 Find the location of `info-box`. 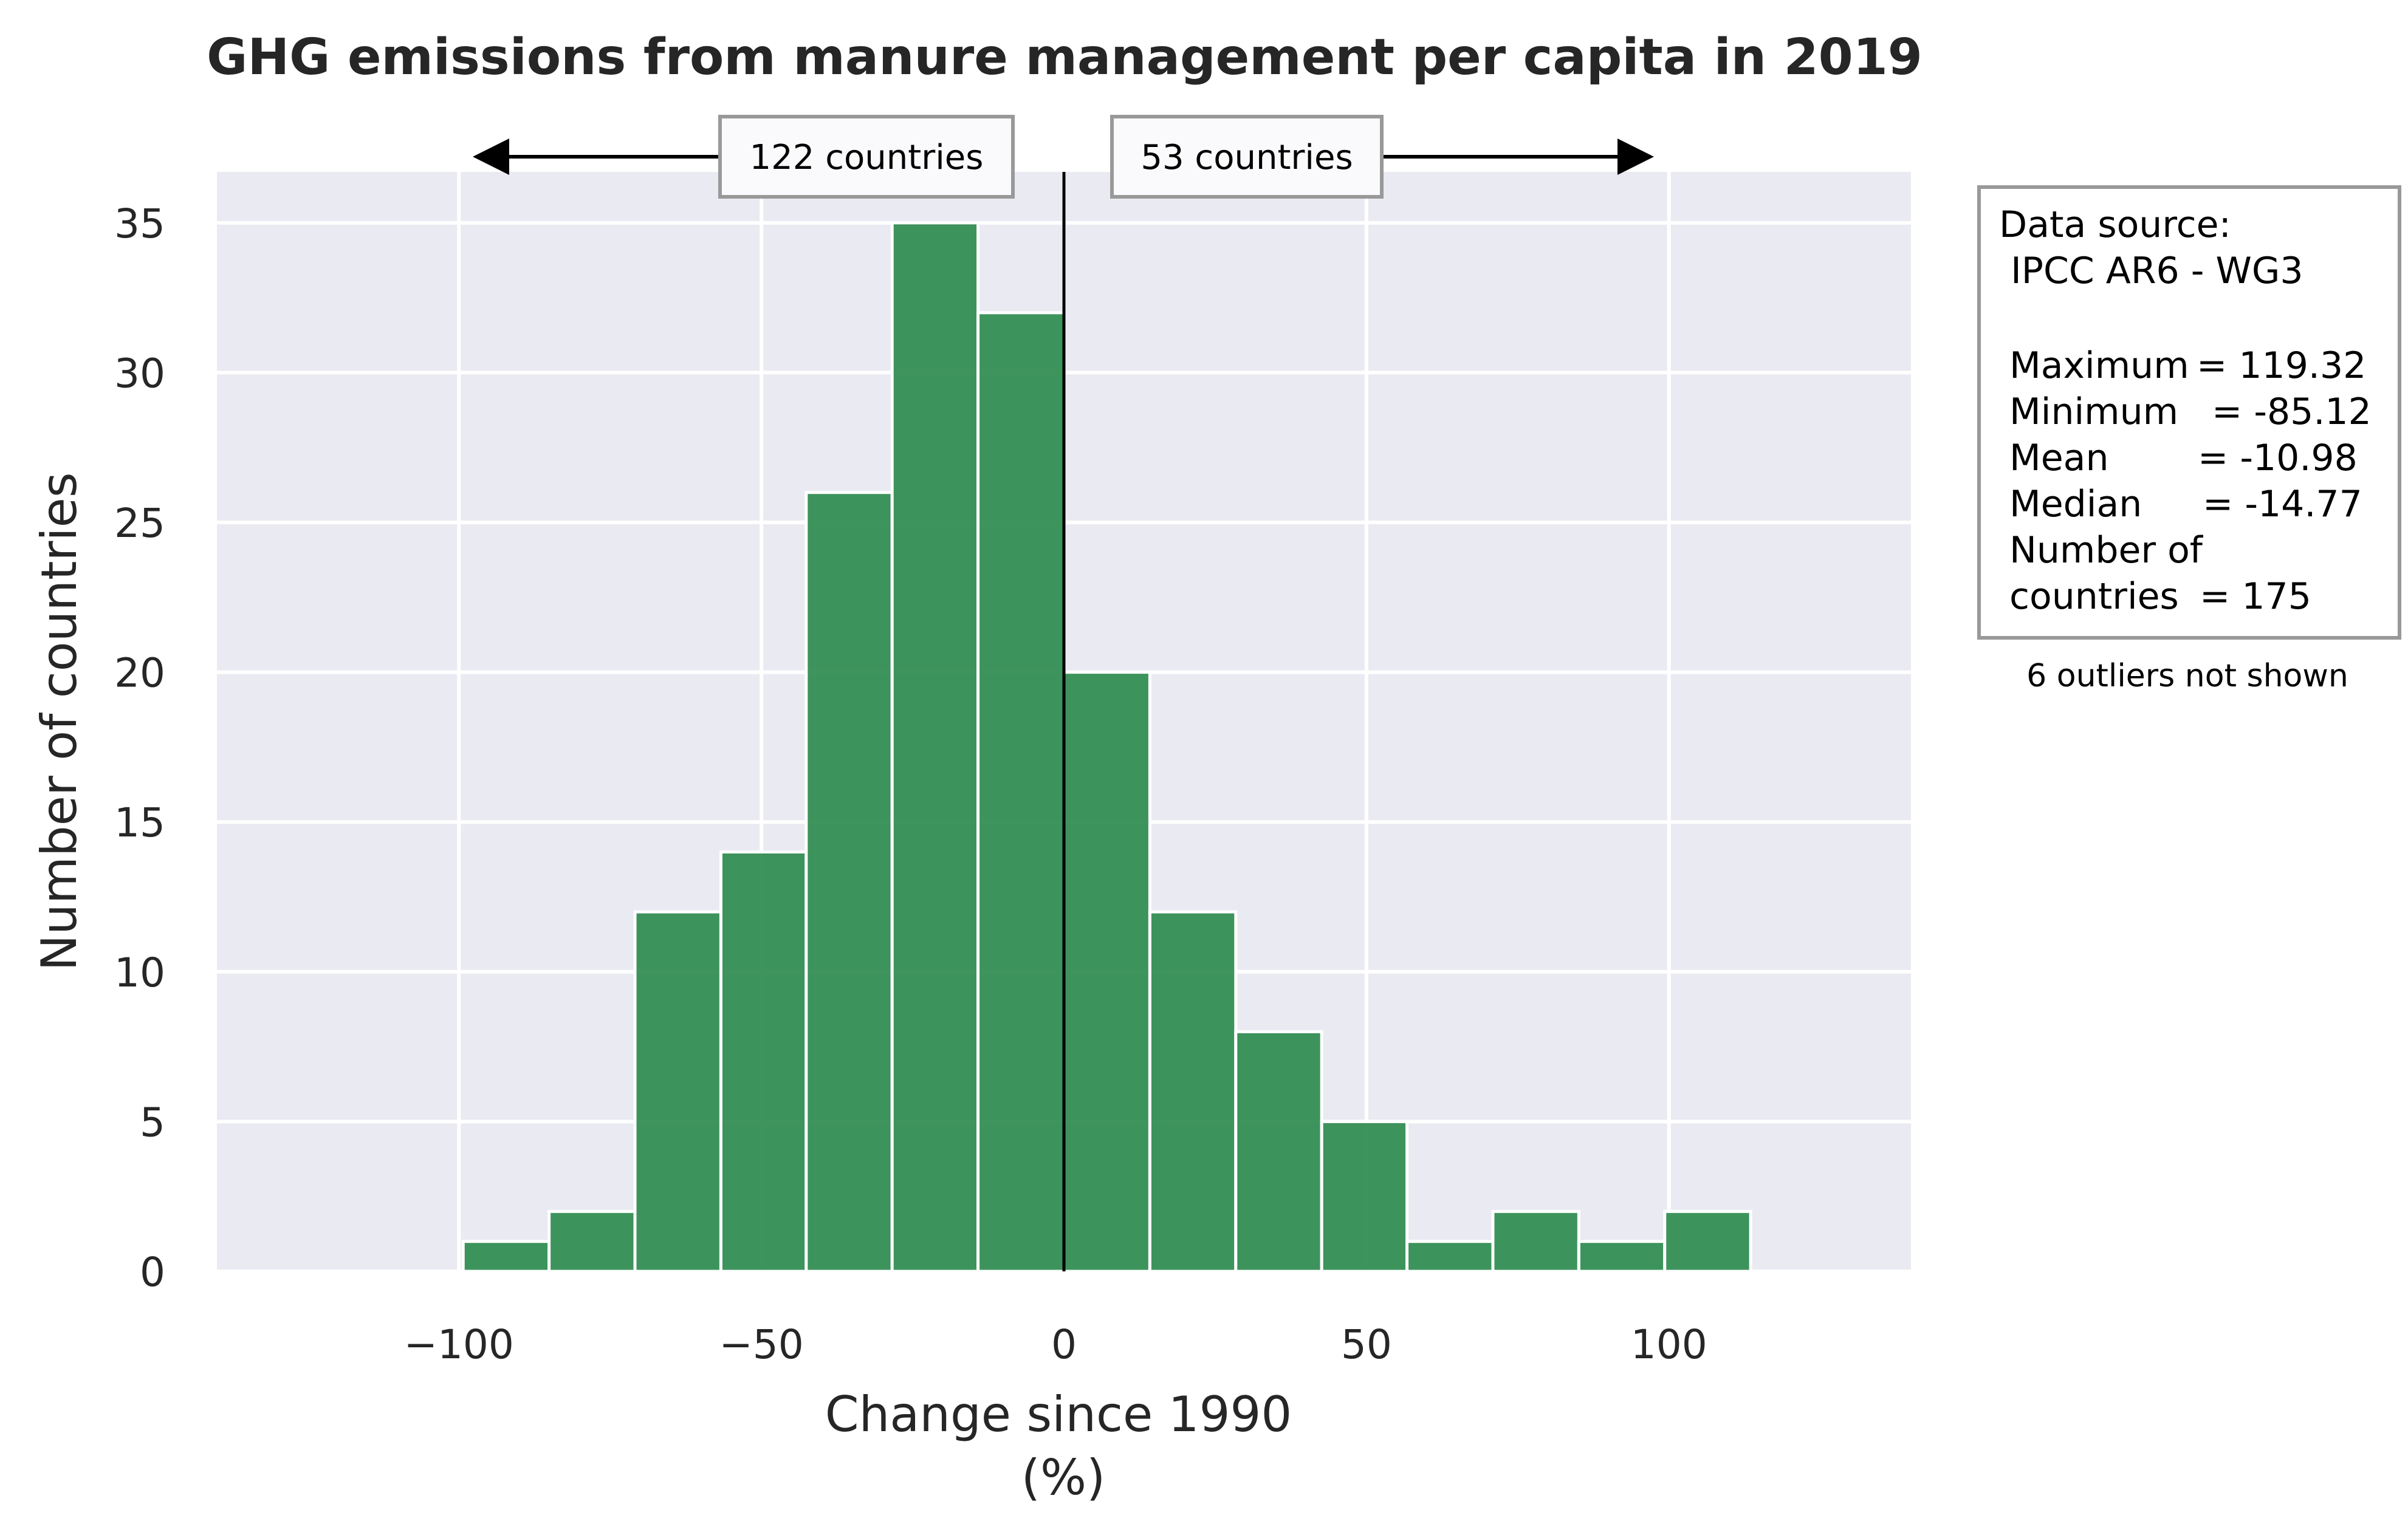

info-box is located at coordinates (2189, 412).